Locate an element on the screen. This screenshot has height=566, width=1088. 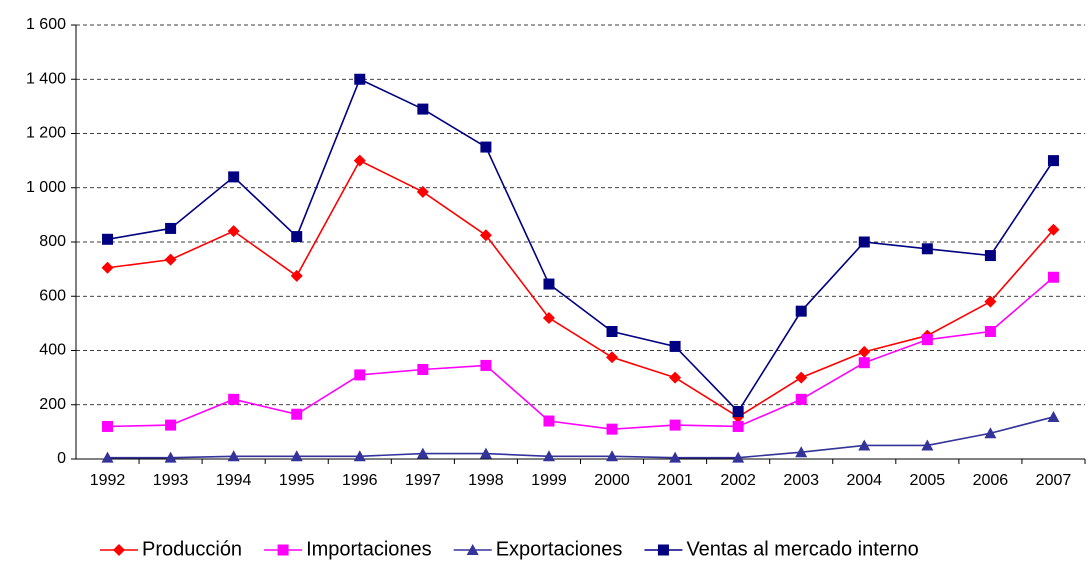
x-tick-label: 2003 is located at coordinates (801, 480).